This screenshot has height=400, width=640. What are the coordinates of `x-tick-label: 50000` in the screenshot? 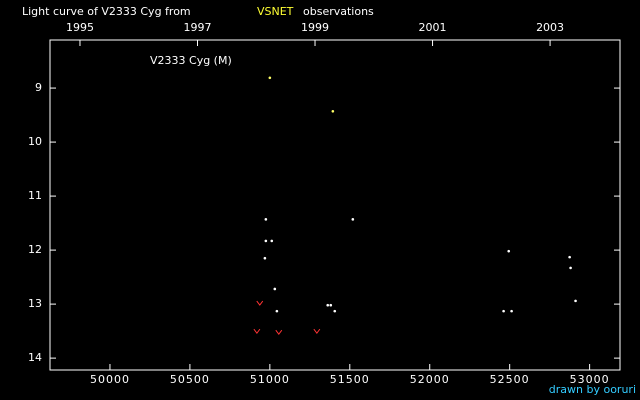 It's located at (110, 379).